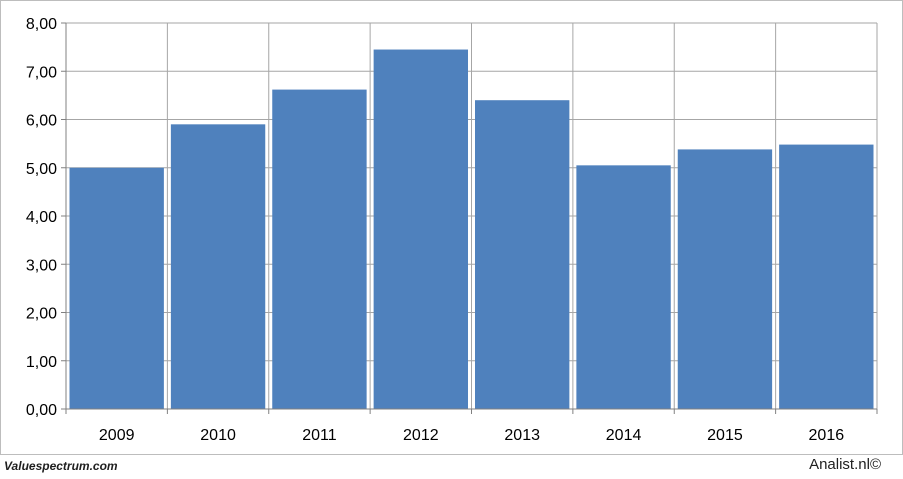 The image size is (903, 479). What do you see at coordinates (624, 435) in the screenshot?
I see `x-tick-label: 2014` at bounding box center [624, 435].